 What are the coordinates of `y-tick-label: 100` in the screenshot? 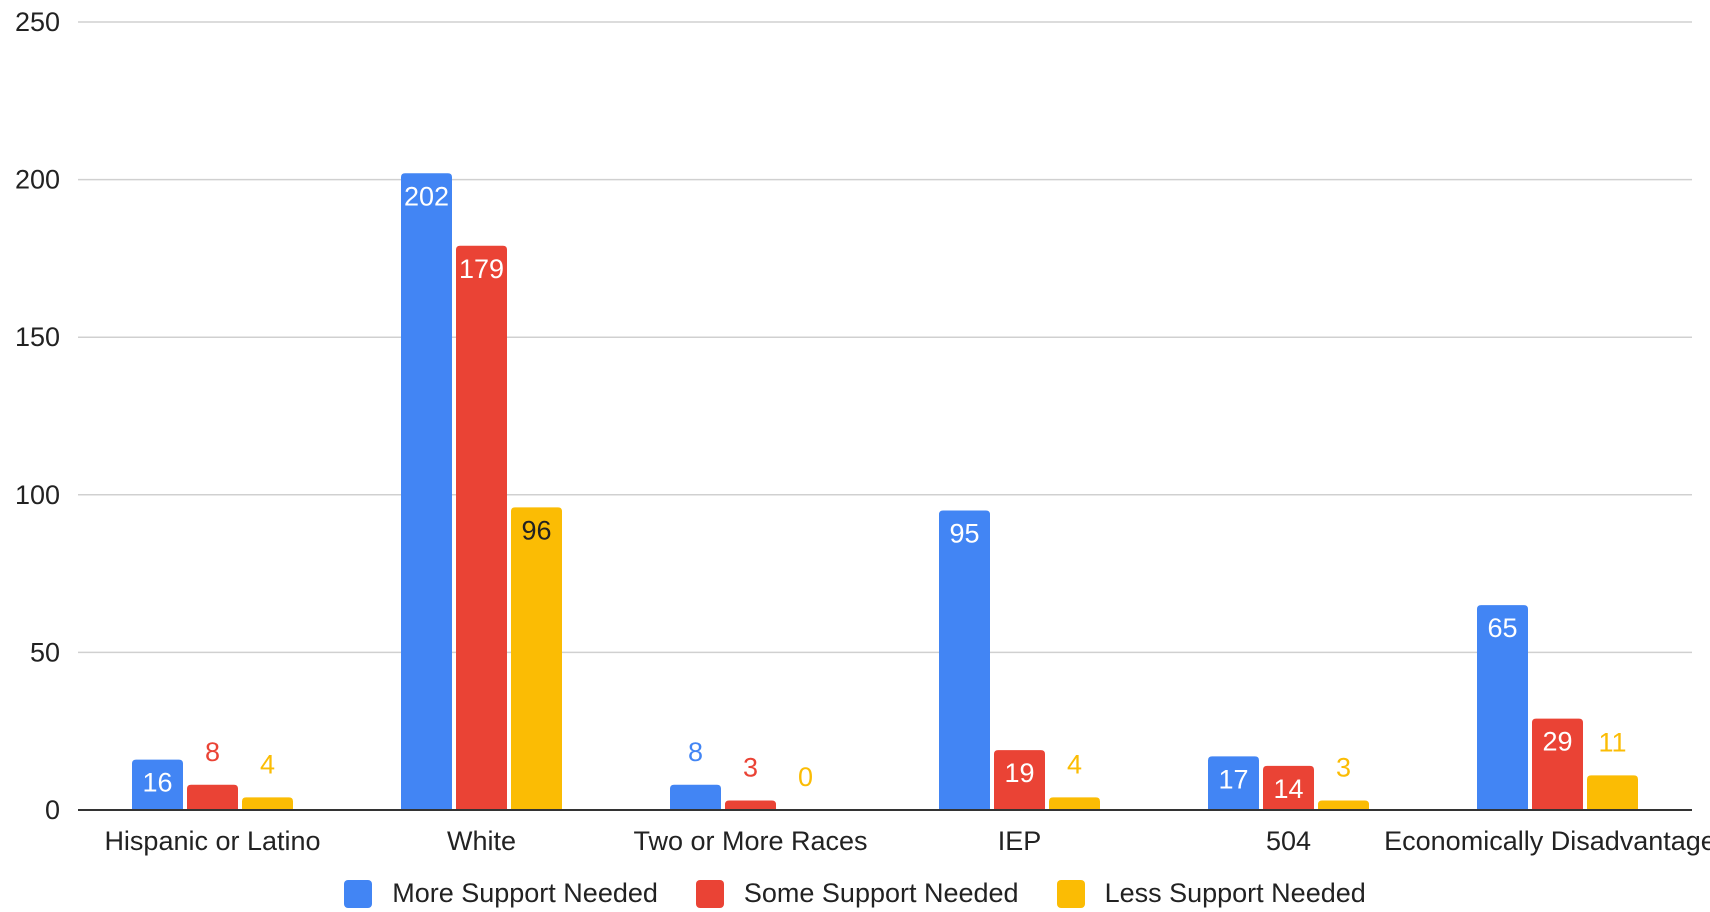 It's located at (37, 495).